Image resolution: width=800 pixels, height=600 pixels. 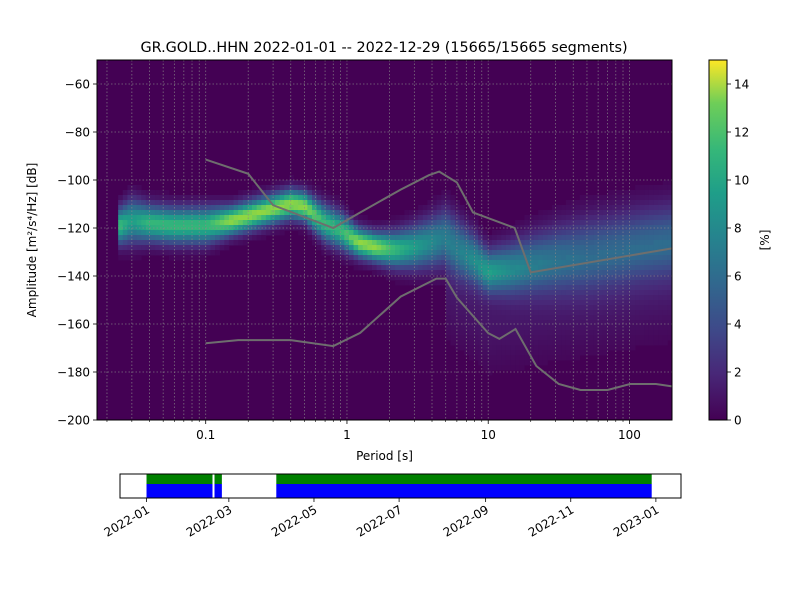 I want to click on x-axis-ticks: 0.1 1 10 100, so click(x=373, y=431).